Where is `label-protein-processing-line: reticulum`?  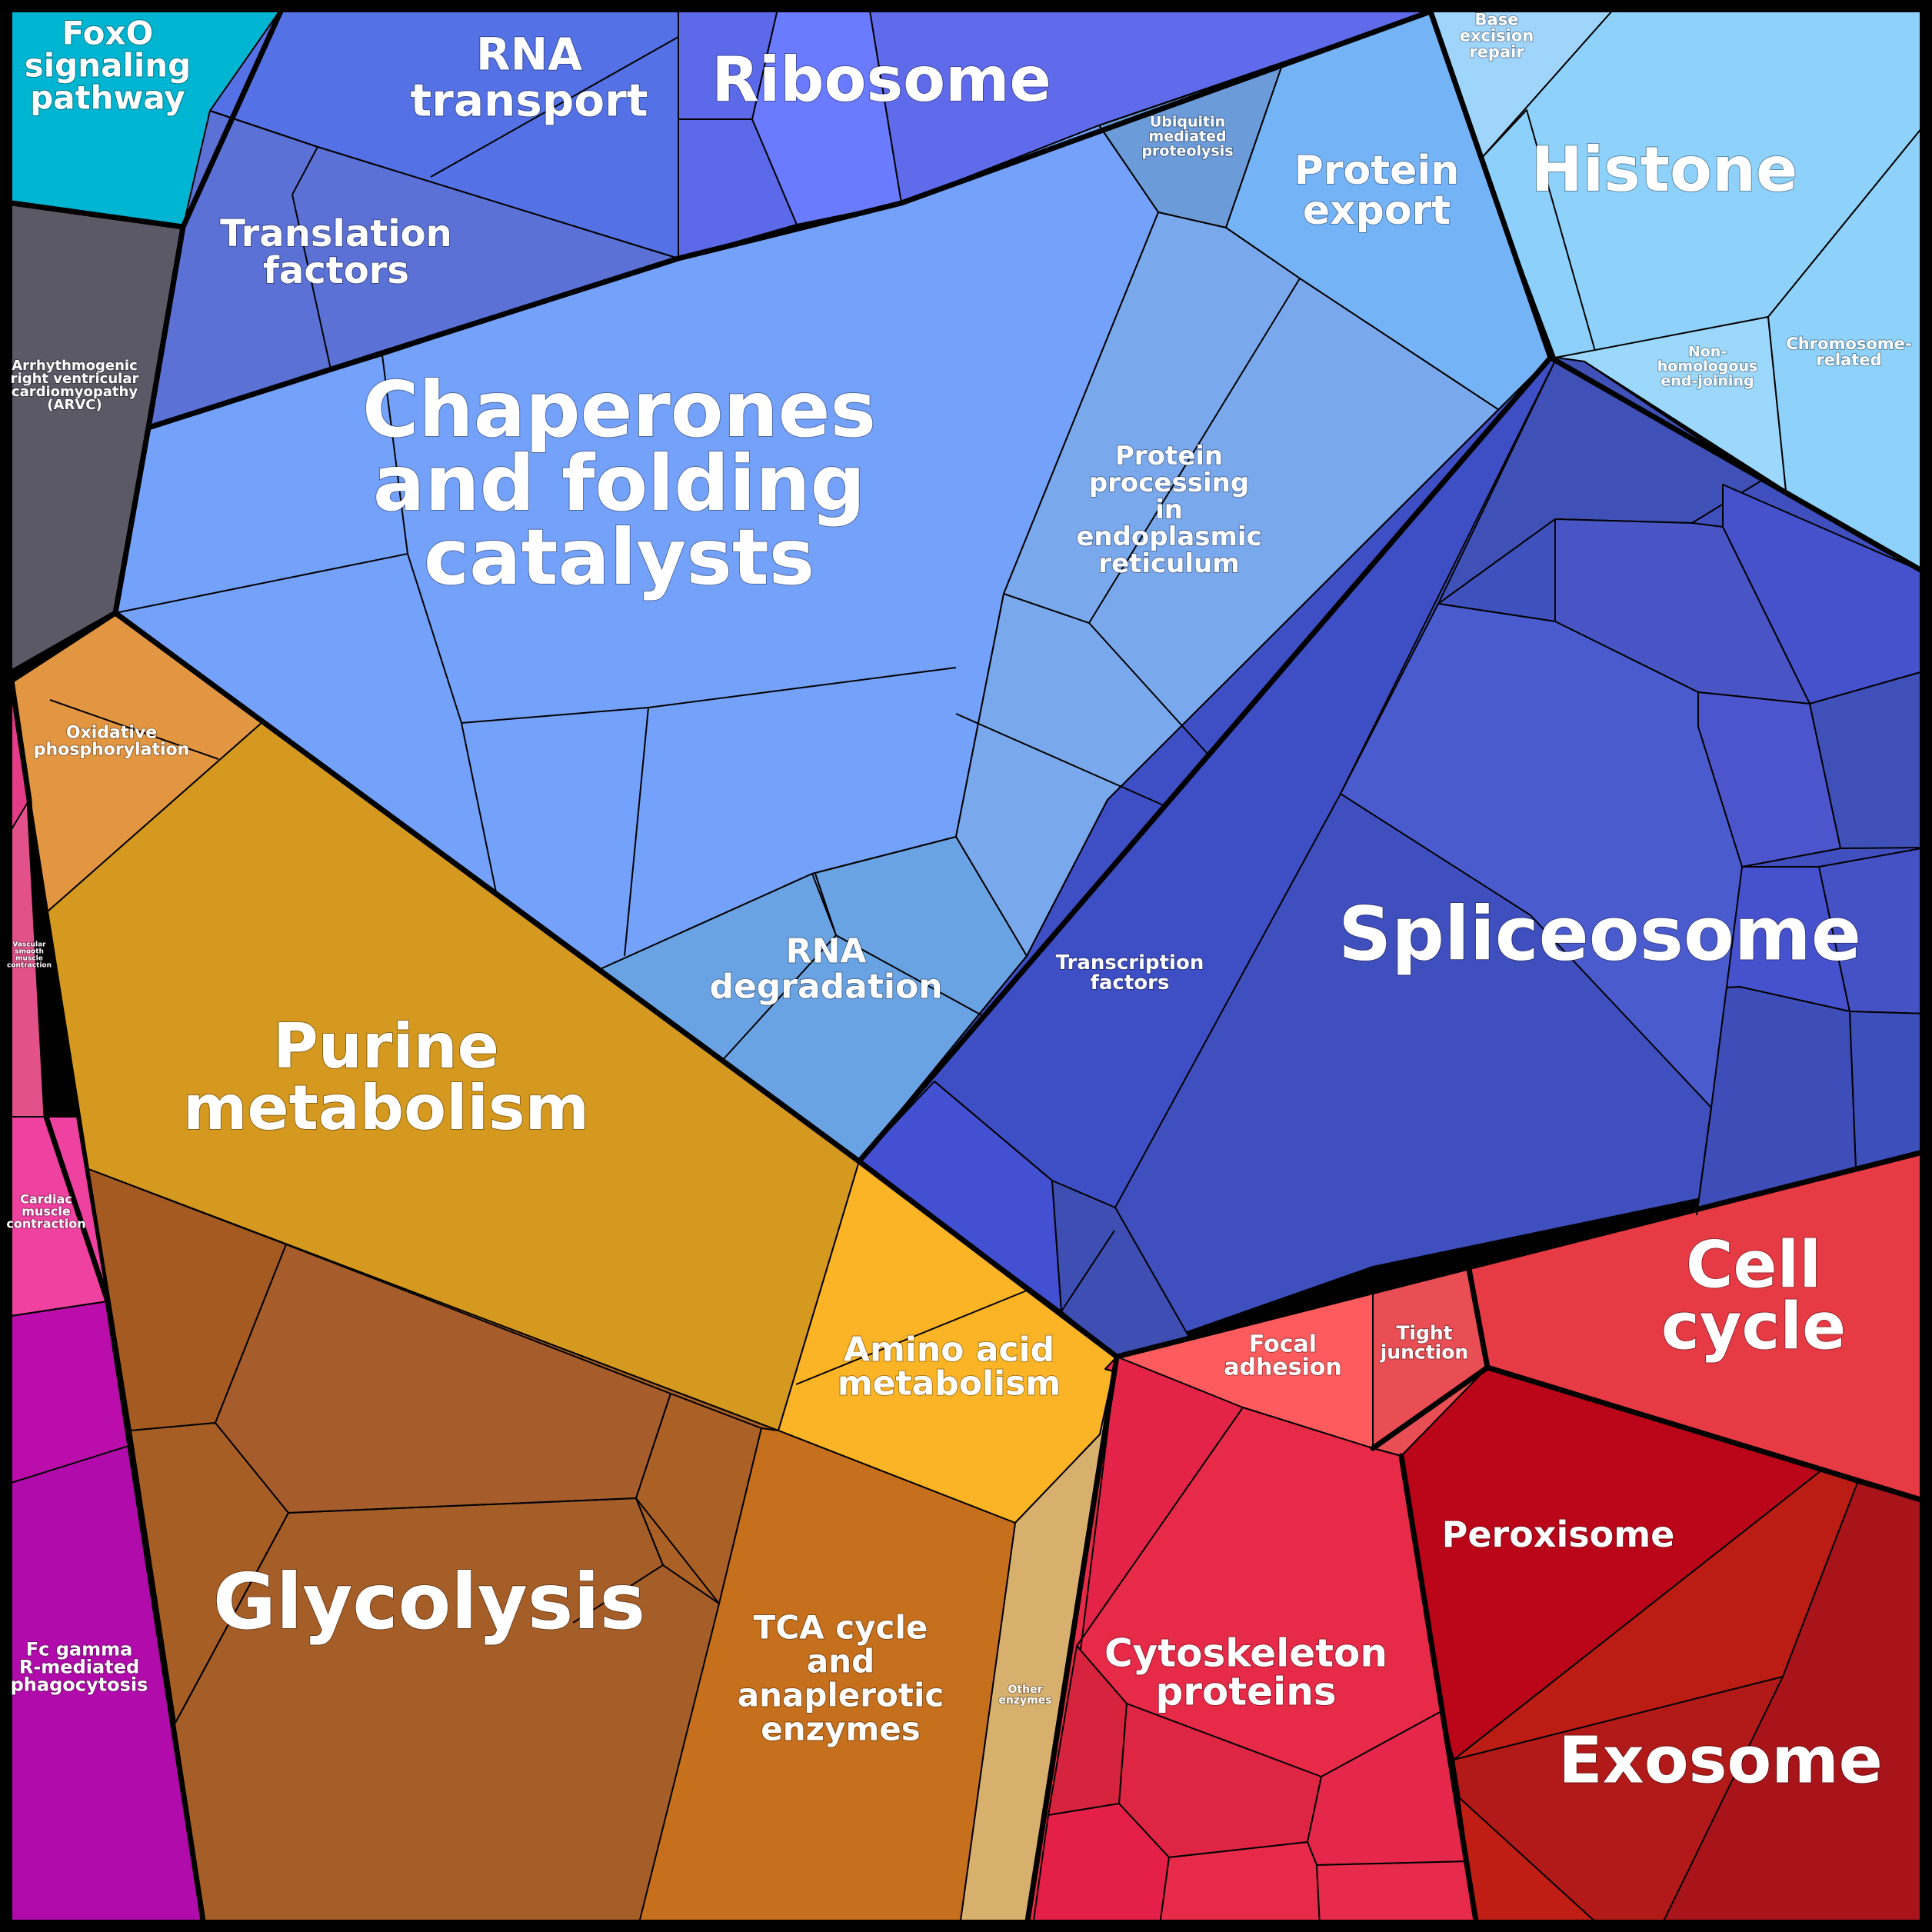
label-protein-processing-line: reticulum is located at coordinates (1168, 563).